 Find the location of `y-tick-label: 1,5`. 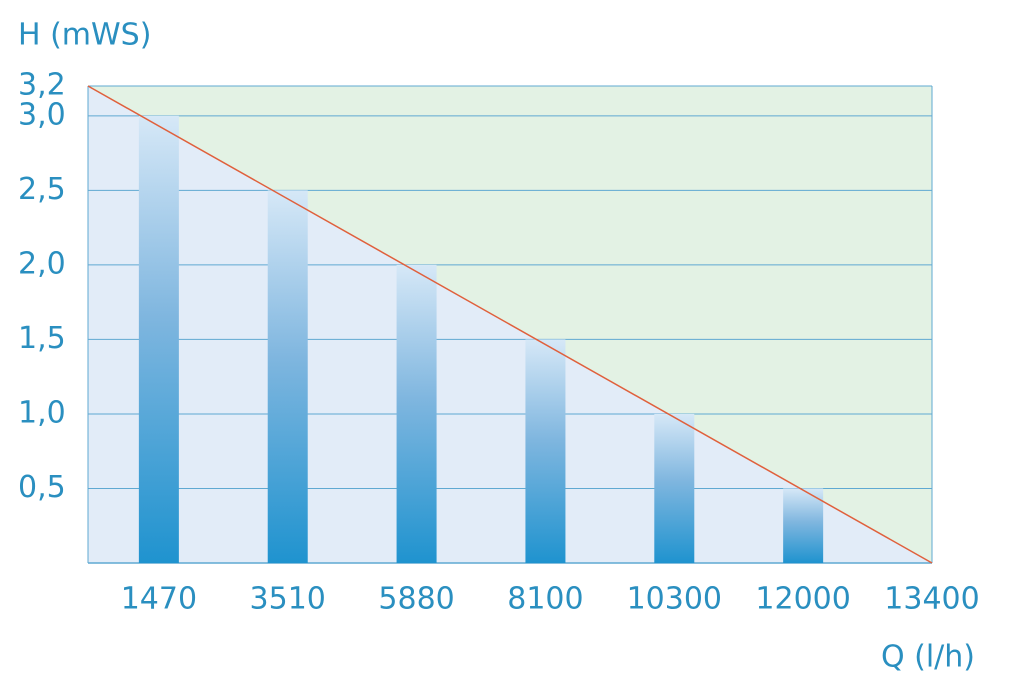

y-tick-label: 1,5 is located at coordinates (42, 338).